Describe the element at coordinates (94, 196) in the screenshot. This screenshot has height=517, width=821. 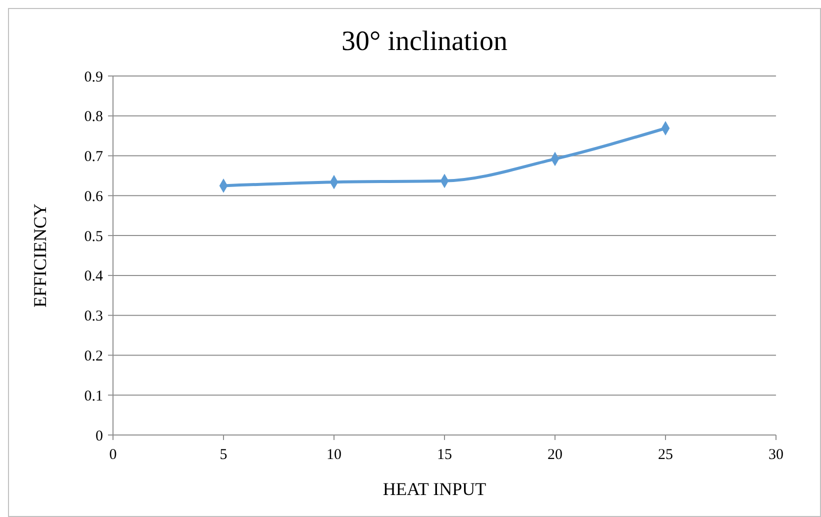
I see `y-tick-label: 0.6` at that location.